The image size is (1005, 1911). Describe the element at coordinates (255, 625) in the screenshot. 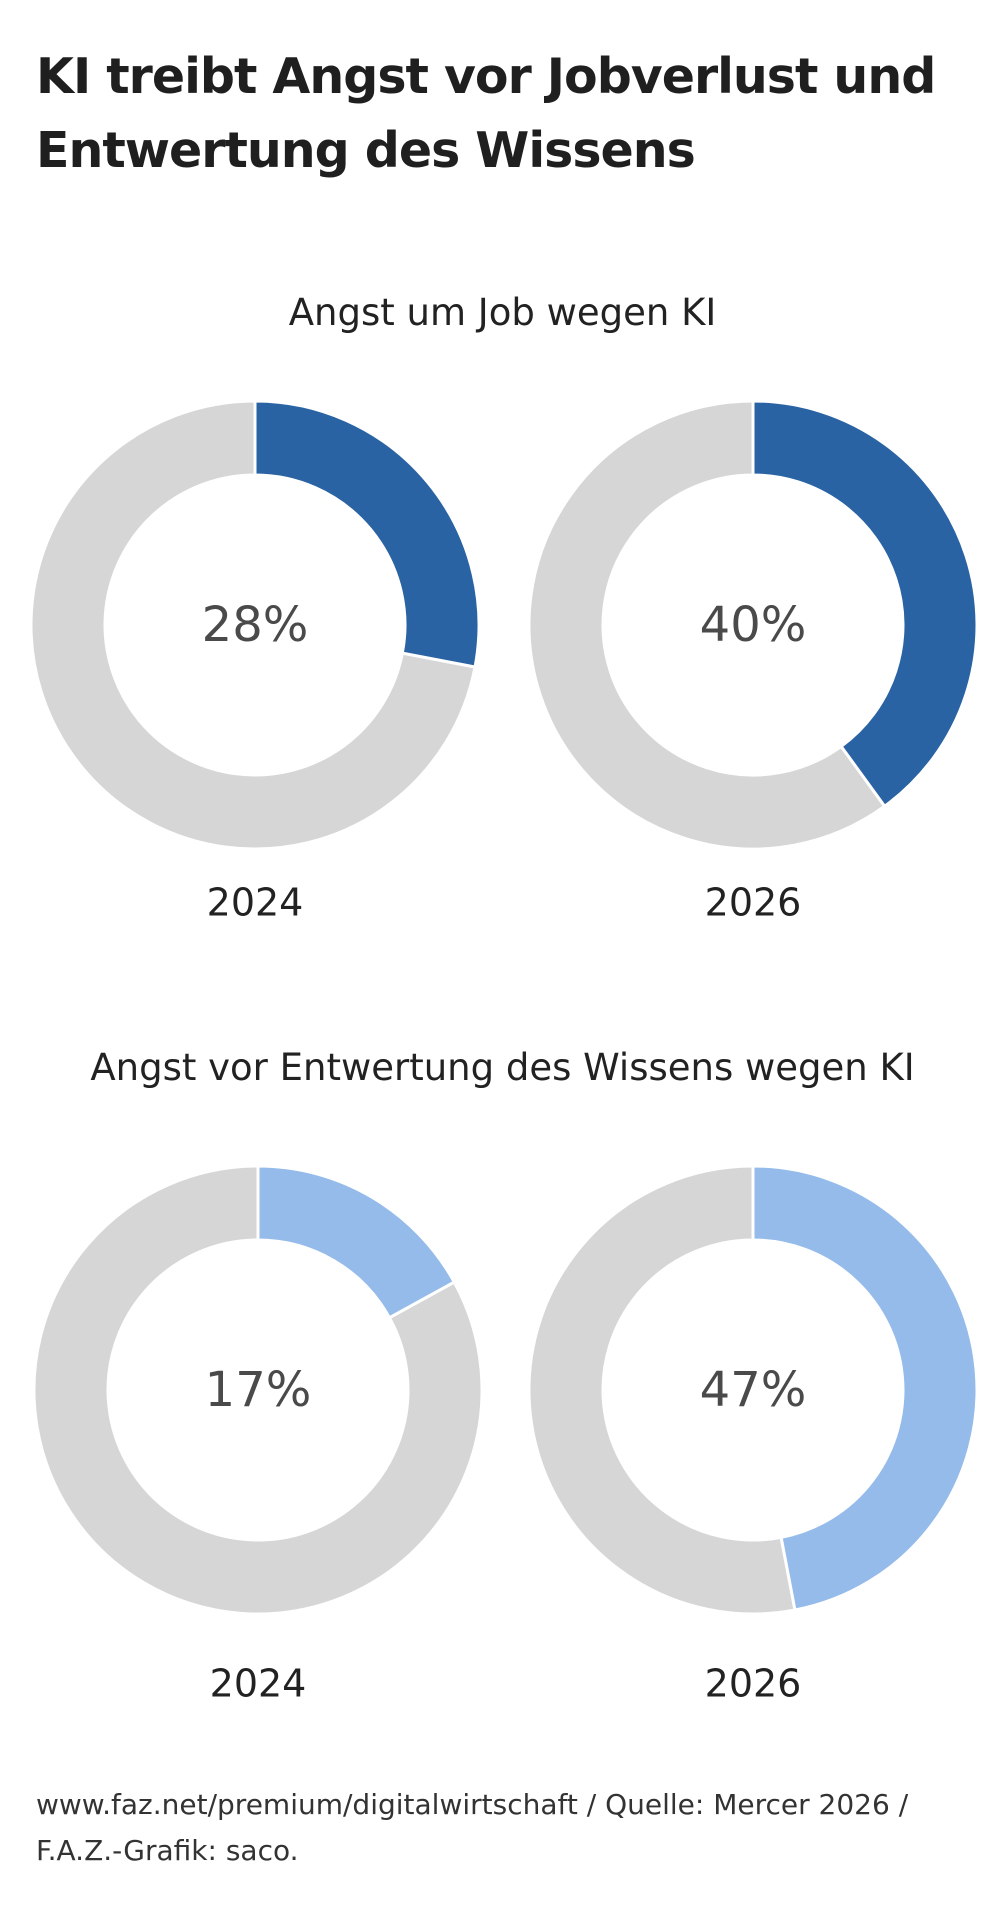

I see `donut-value-label: 28%` at that location.